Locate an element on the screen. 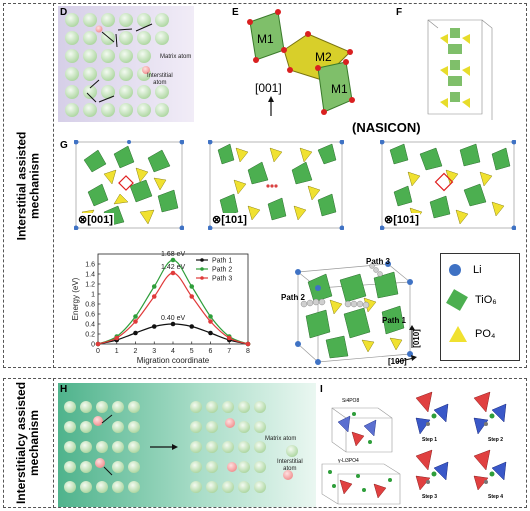 This screenshot has height=511, width=530. nasicon-caption: (NASICON) is located at coordinates (386, 127).